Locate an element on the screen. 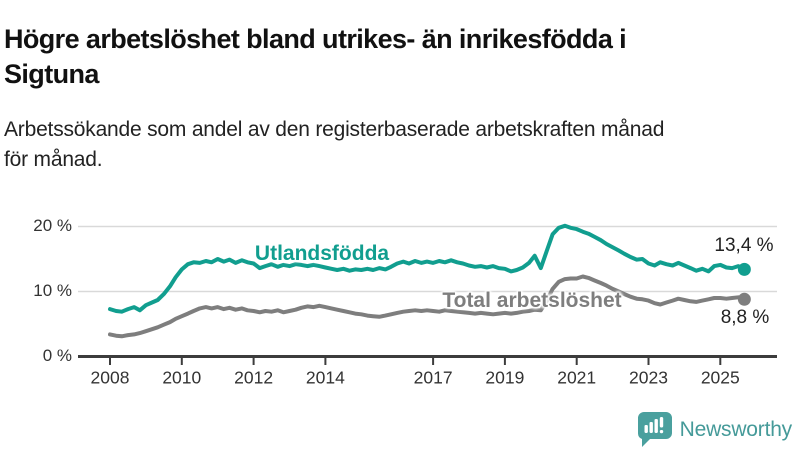 This screenshot has height=450, width=800. x-axis-label-2014: 2014 is located at coordinates (325, 378).